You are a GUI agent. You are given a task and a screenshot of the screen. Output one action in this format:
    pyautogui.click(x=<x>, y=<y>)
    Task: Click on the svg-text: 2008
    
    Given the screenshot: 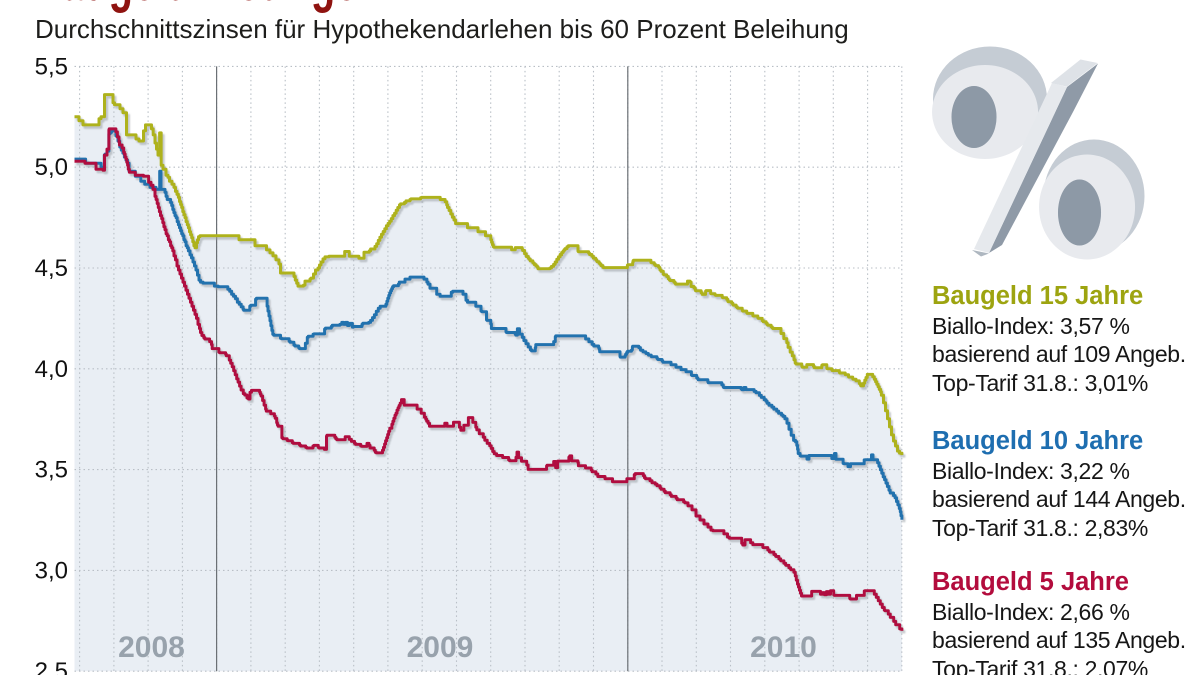 What is the action you would take?
    pyautogui.click(x=151, y=647)
    